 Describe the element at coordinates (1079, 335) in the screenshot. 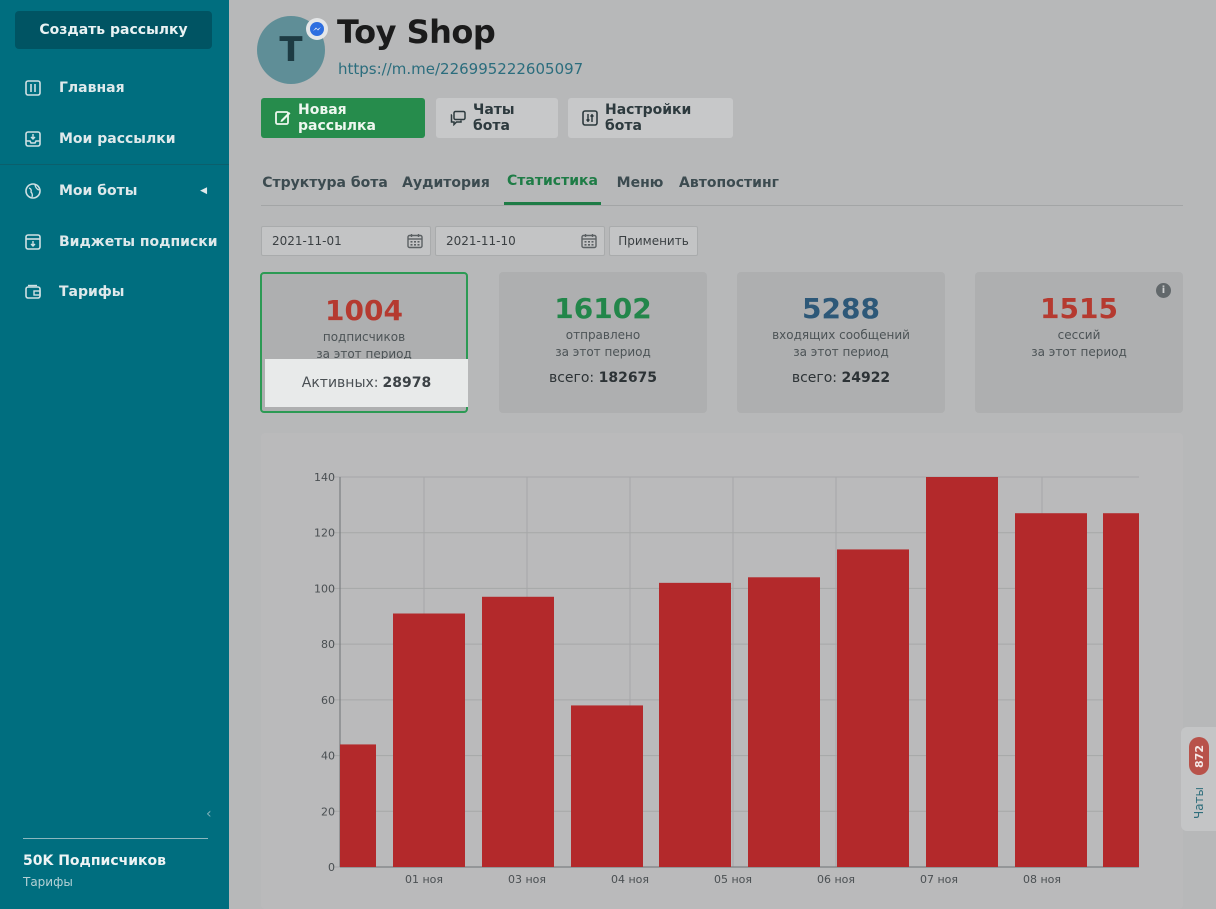

I see `stat-label: сессий` at that location.